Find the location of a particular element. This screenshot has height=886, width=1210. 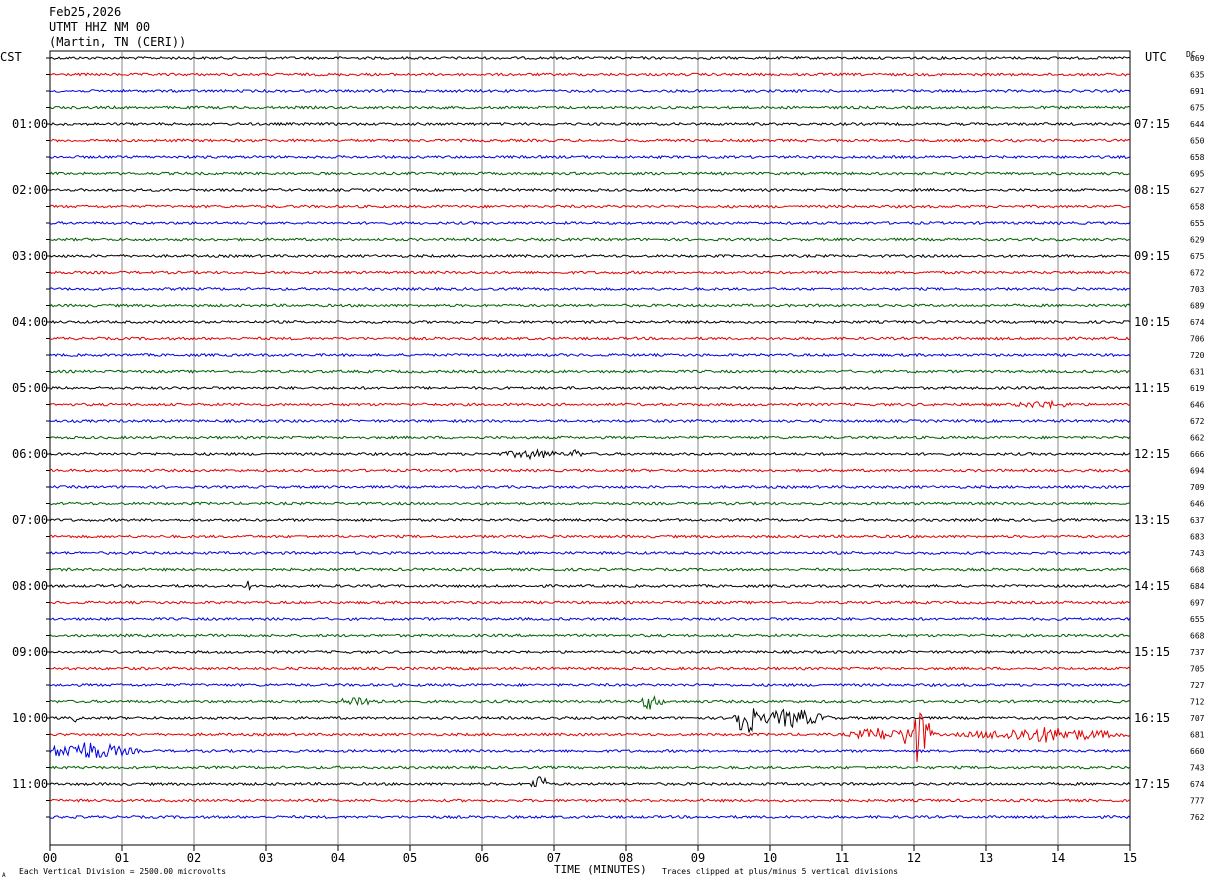

left-hour-label: 04:00 is located at coordinates (30, 322).